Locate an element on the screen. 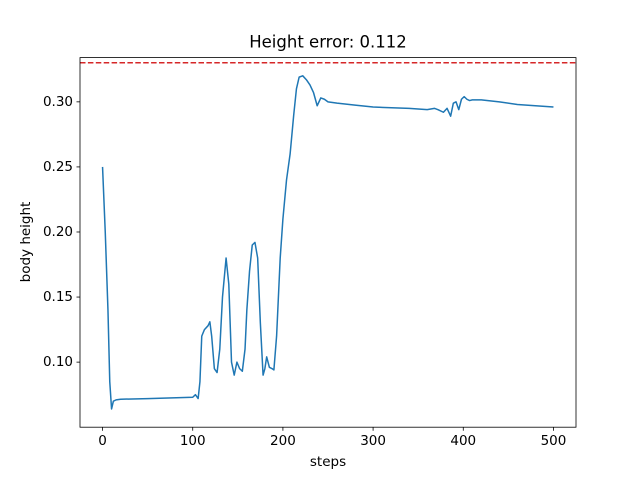  x-tick-label: 300 is located at coordinates (373, 441).